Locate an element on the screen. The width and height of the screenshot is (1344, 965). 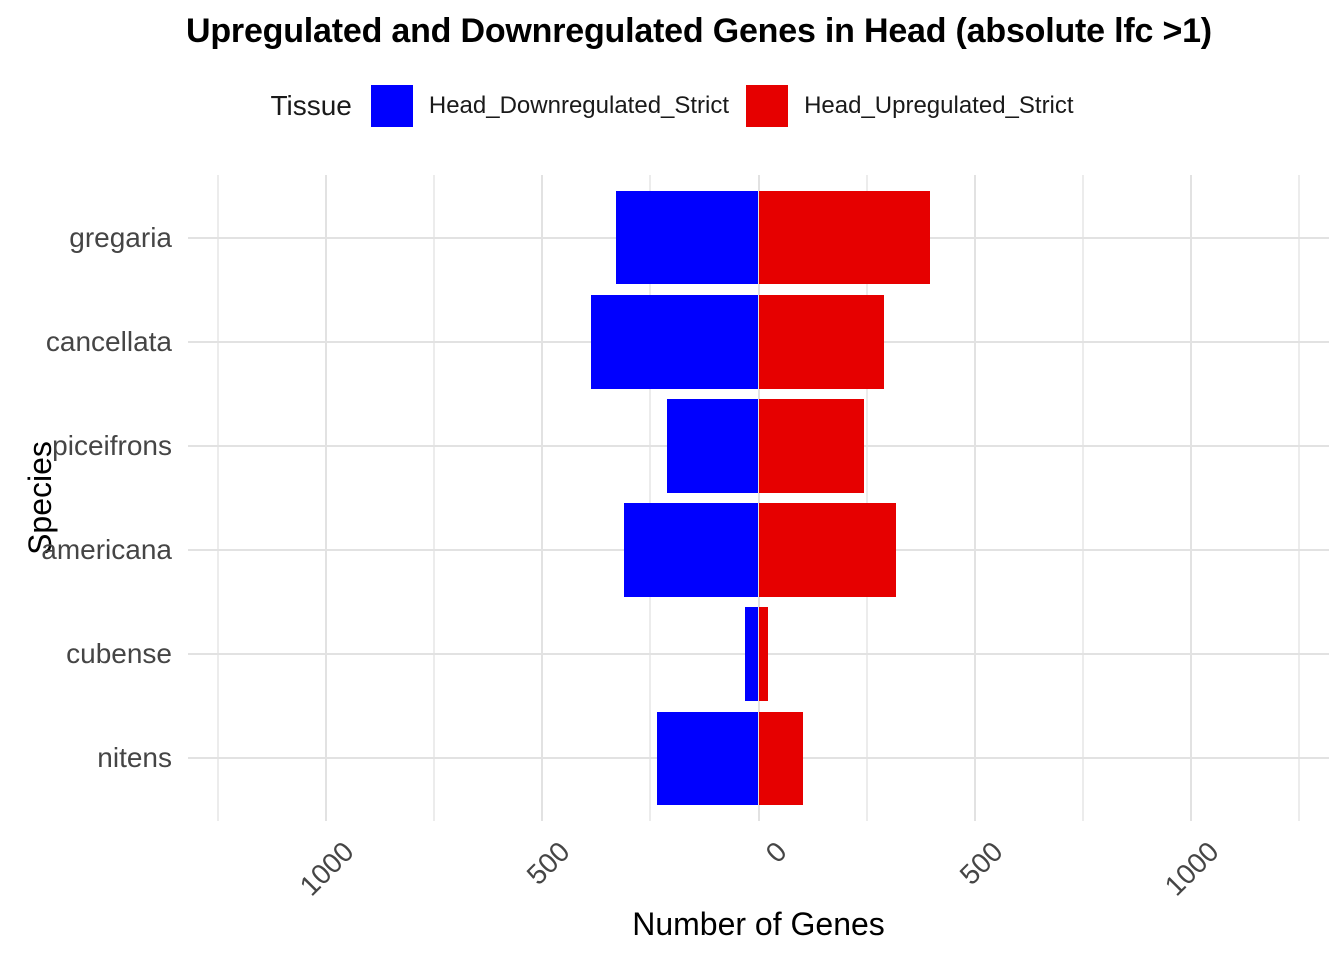
bar-upregulated-cancellata is located at coordinates (821, 341).